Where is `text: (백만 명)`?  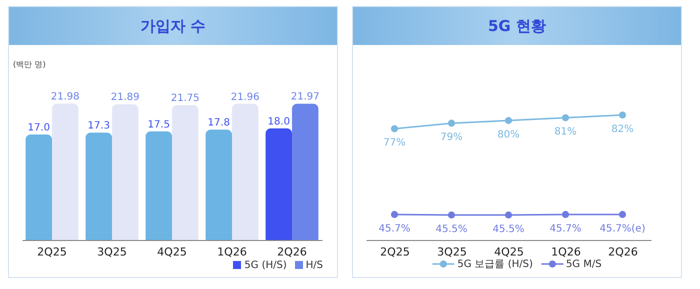 text: (백만 명) is located at coordinates (29, 64).